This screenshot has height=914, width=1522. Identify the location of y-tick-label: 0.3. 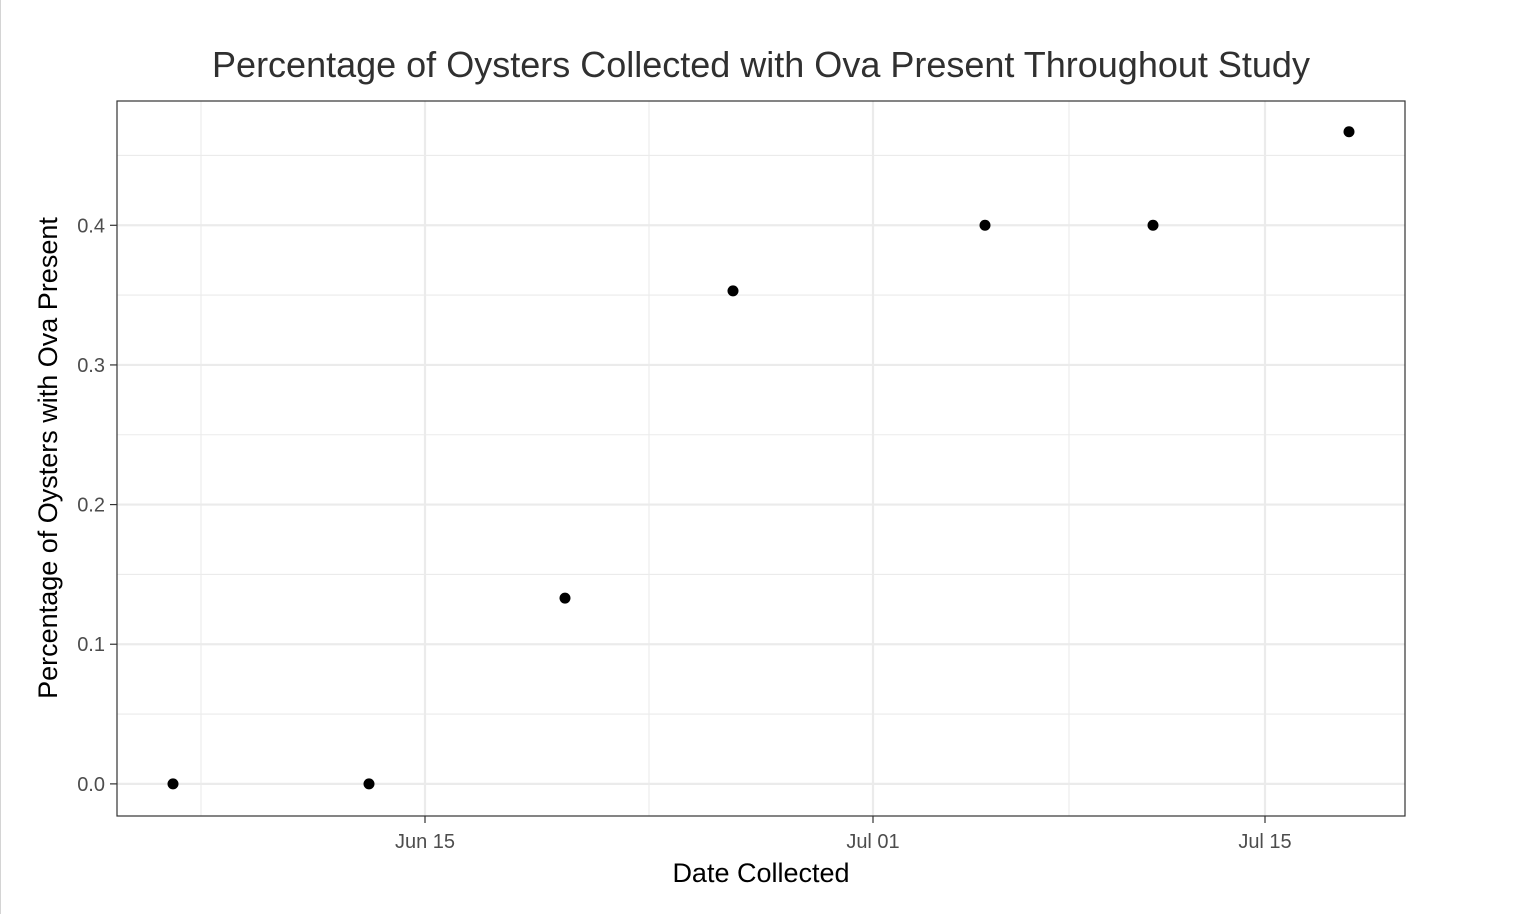
(91, 366).